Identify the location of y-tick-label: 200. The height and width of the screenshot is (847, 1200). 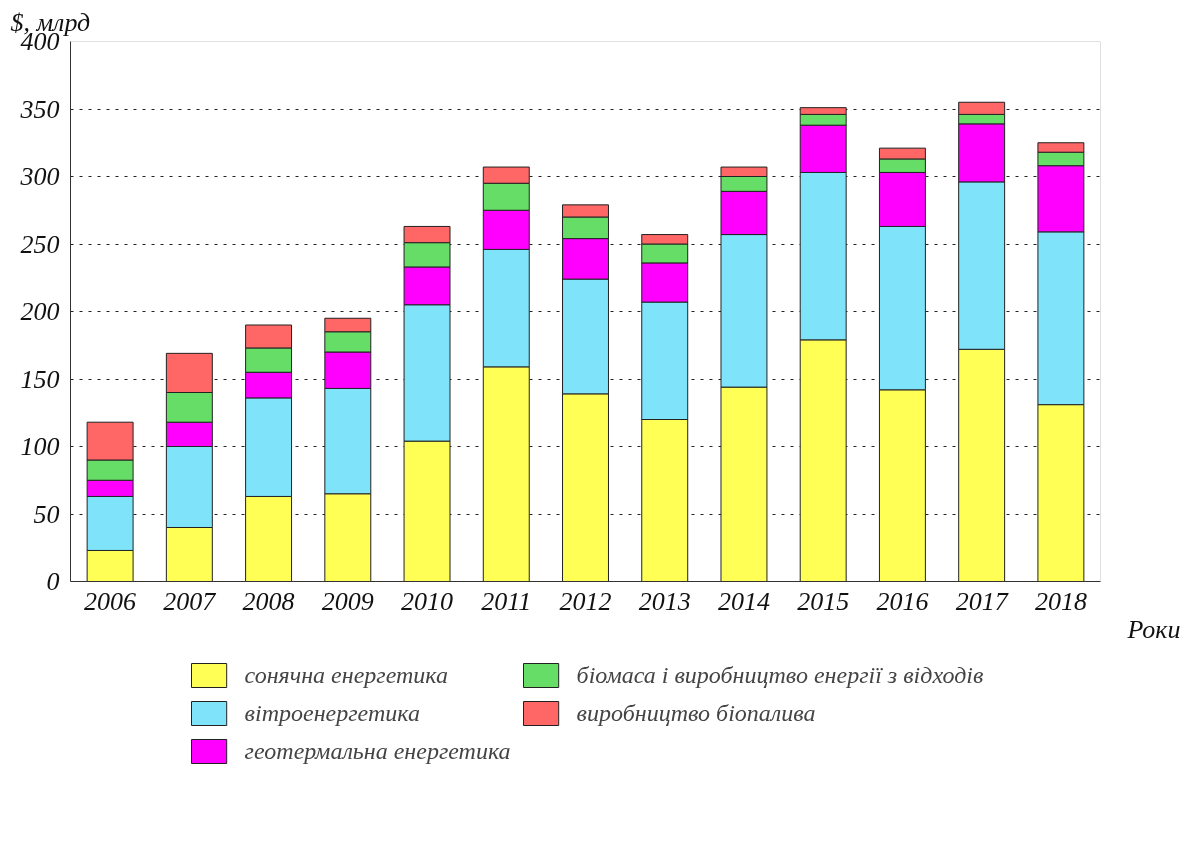
(40, 311).